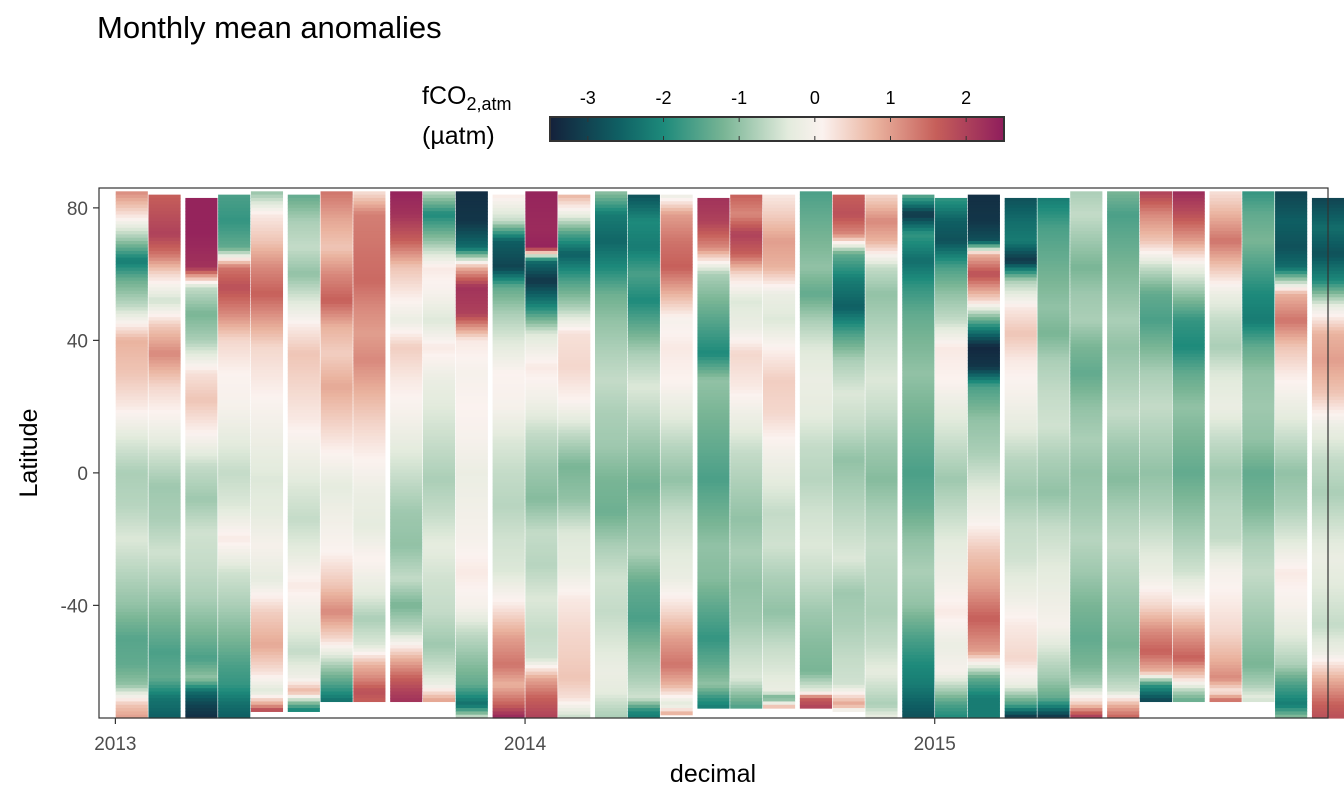  I want to click on heatmap-column, so click(815, 450).